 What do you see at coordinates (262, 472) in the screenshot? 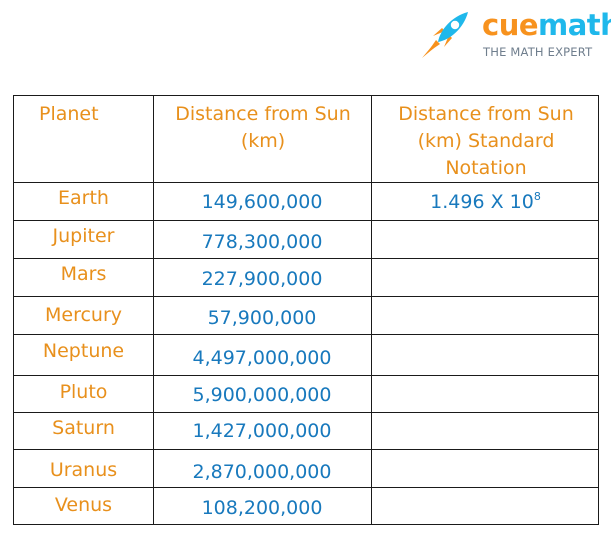
I see `cell-distance: 2,870,000,000` at bounding box center [262, 472].